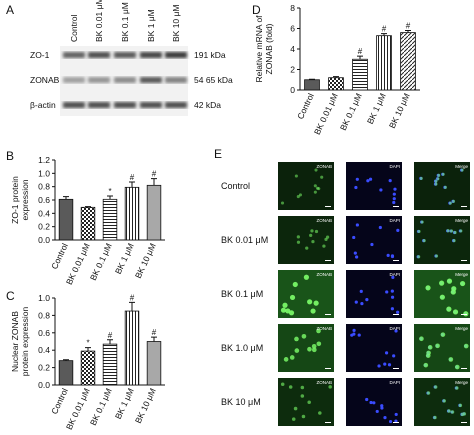  Describe the element at coordinates (44, 160) in the screenshot. I see `y-tick-label: 1.2` at that location.